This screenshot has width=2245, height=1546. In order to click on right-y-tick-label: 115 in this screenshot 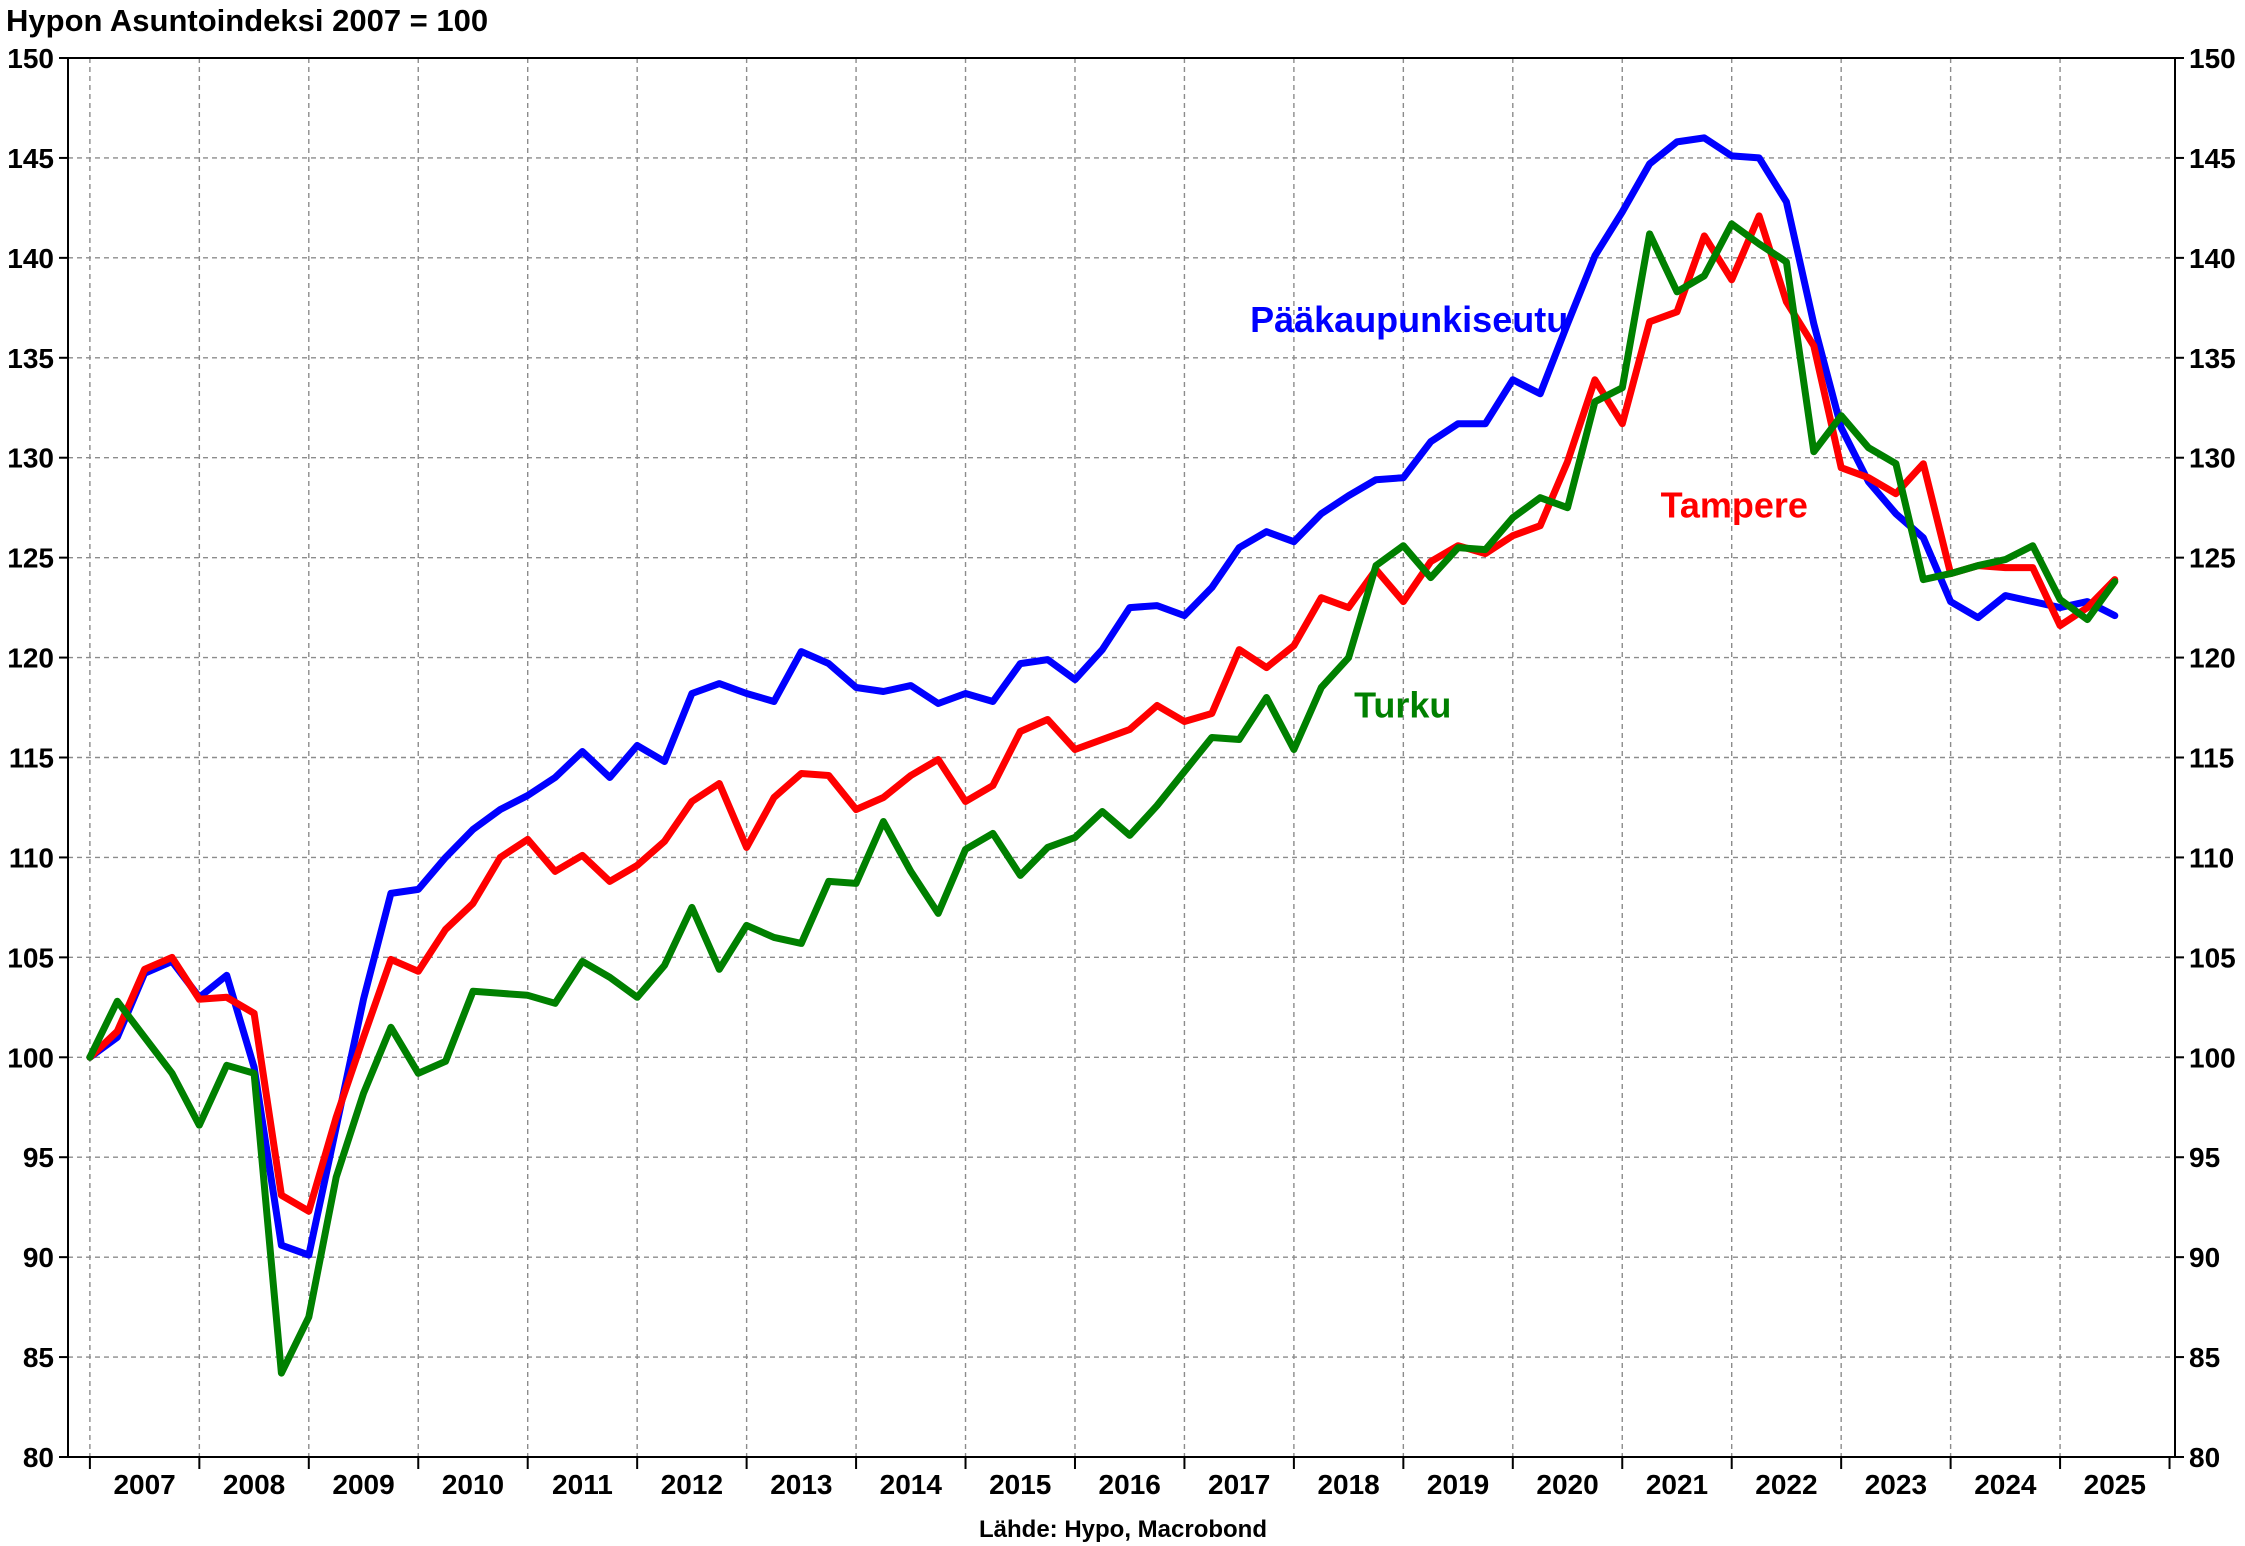, I will do `click(2211, 758)`.